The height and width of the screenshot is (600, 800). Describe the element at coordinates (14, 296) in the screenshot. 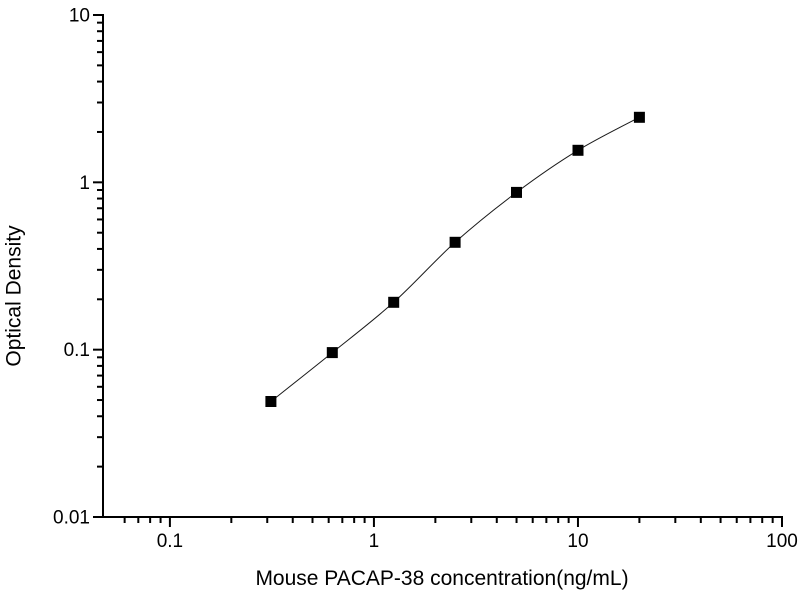

I see `y-axis-title: Optical Density` at that location.